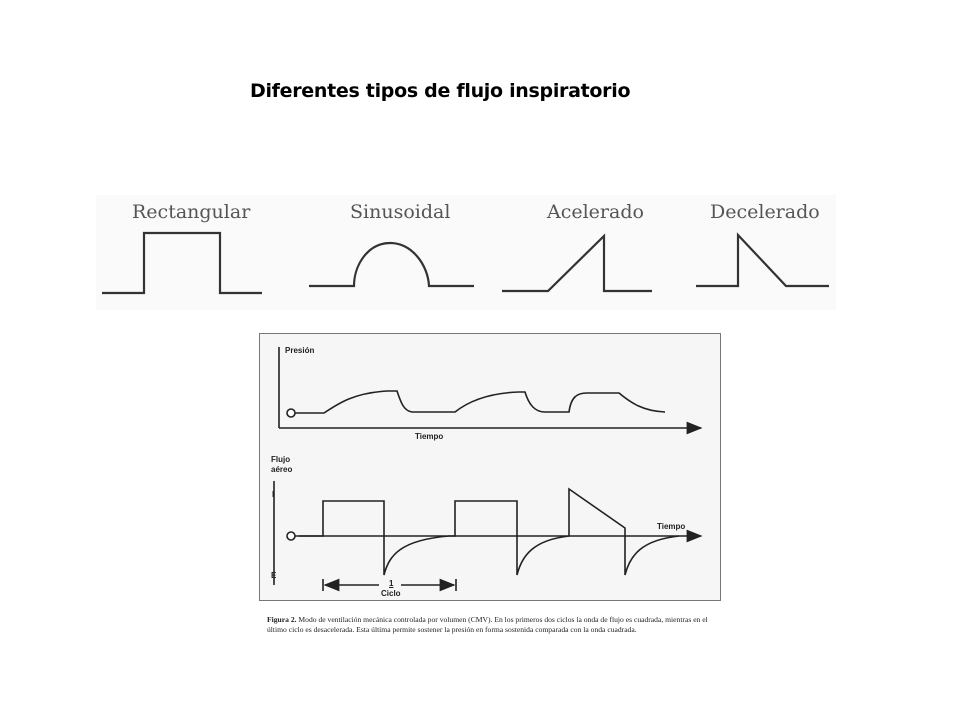 The height and width of the screenshot is (720, 960). What do you see at coordinates (487, 531) in the screenshot?
I see `flow-curve` at bounding box center [487, 531].